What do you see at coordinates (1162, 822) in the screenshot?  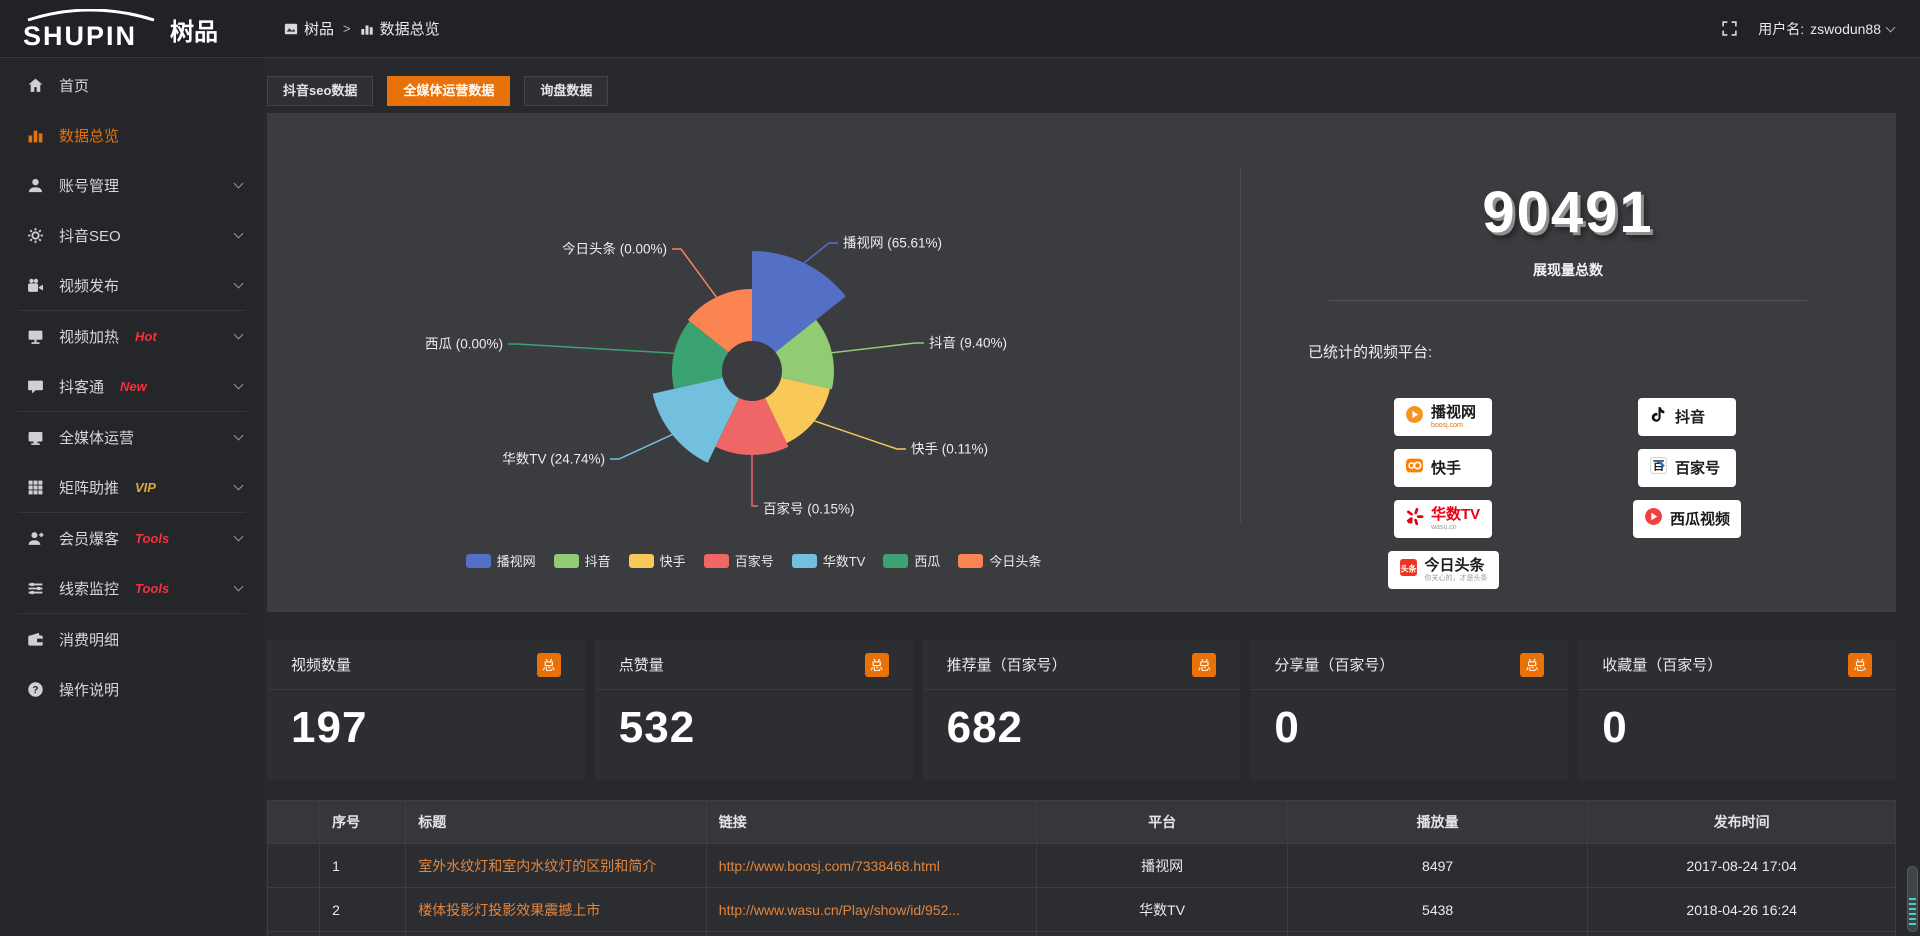 I see `column-header-4: 平台` at bounding box center [1162, 822].